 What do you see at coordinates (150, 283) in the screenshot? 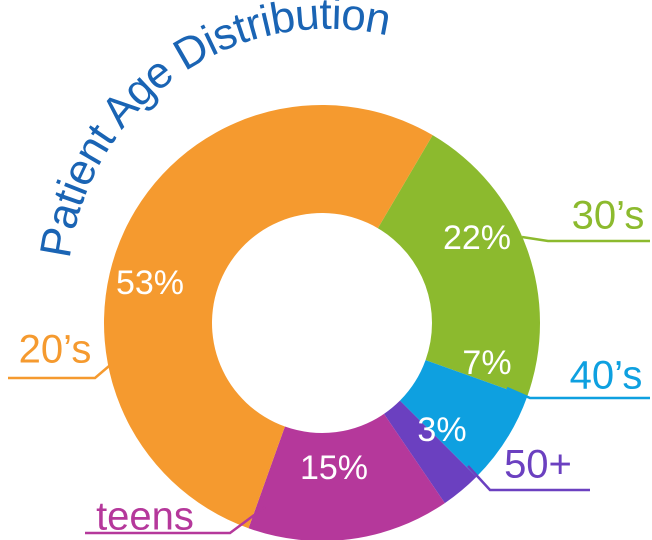
I see `value-label: 53%` at bounding box center [150, 283].